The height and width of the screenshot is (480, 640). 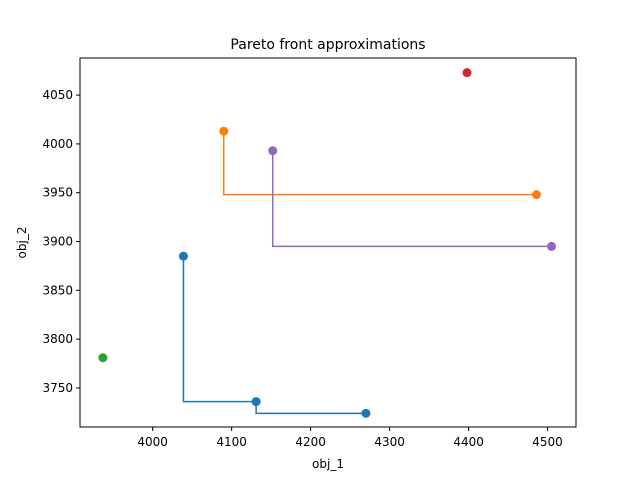 I want to click on y-tick-label: 3950, so click(x=57, y=193).